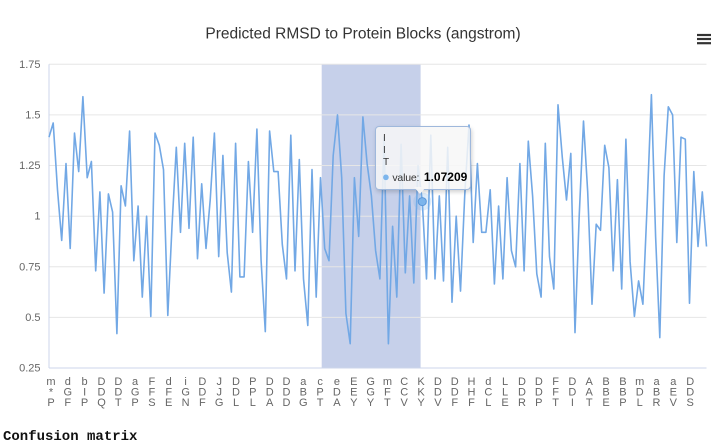 The image size is (727, 441). Describe the element at coordinates (37, 217) in the screenshot. I see `svg-text: 1` at that location.